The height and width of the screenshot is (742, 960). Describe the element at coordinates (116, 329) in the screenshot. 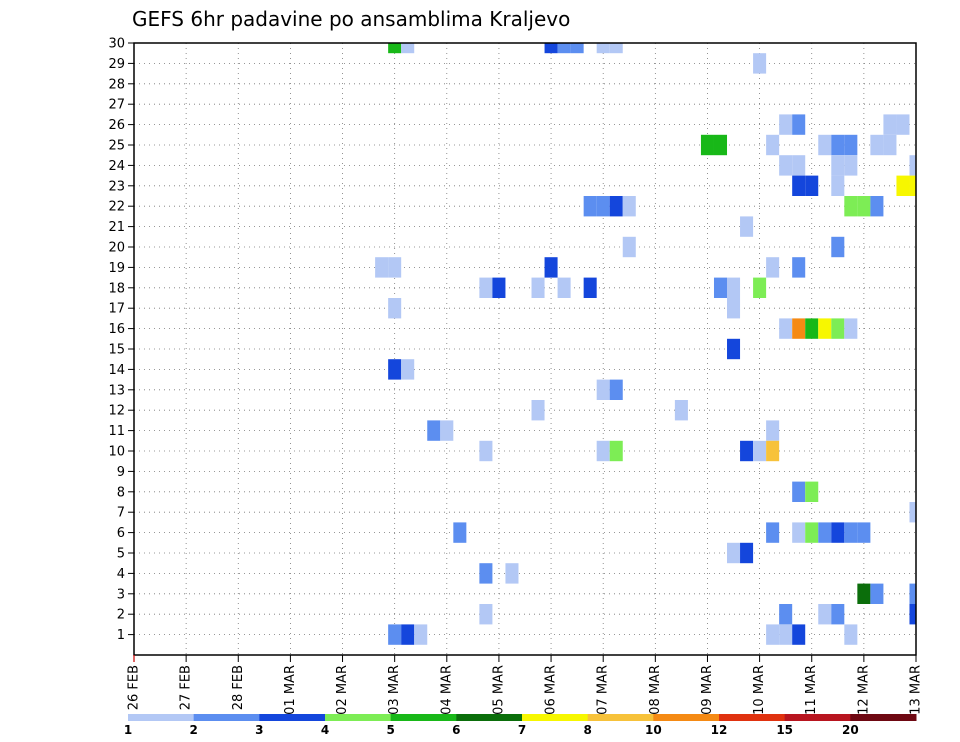

I see `y-tick-label: 16` at that location.